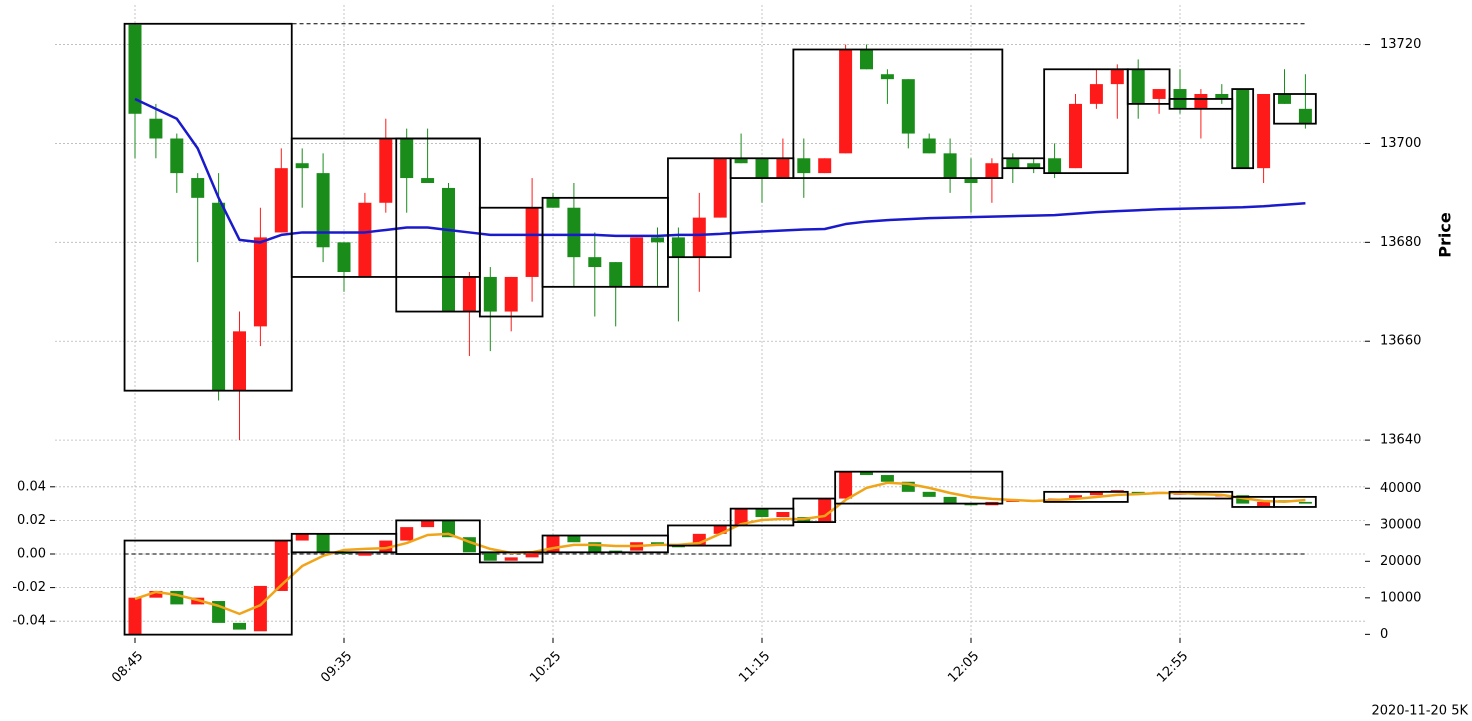 This screenshot has width=1472, height=721. Describe the element at coordinates (1420, 711) in the screenshot. I see `chart-note: 2020-11-20 5K` at that location.